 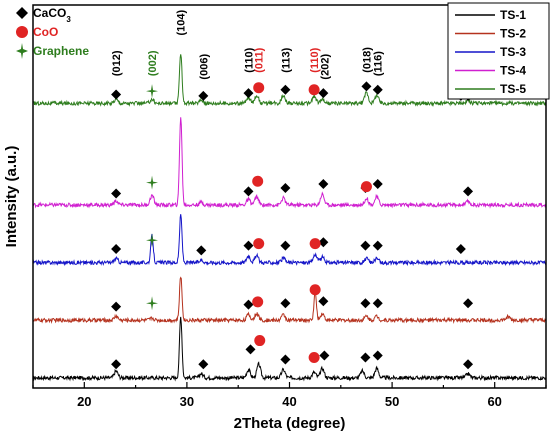 I want to click on x-axis: 20 30 40 50 60, so click(x=289, y=395).